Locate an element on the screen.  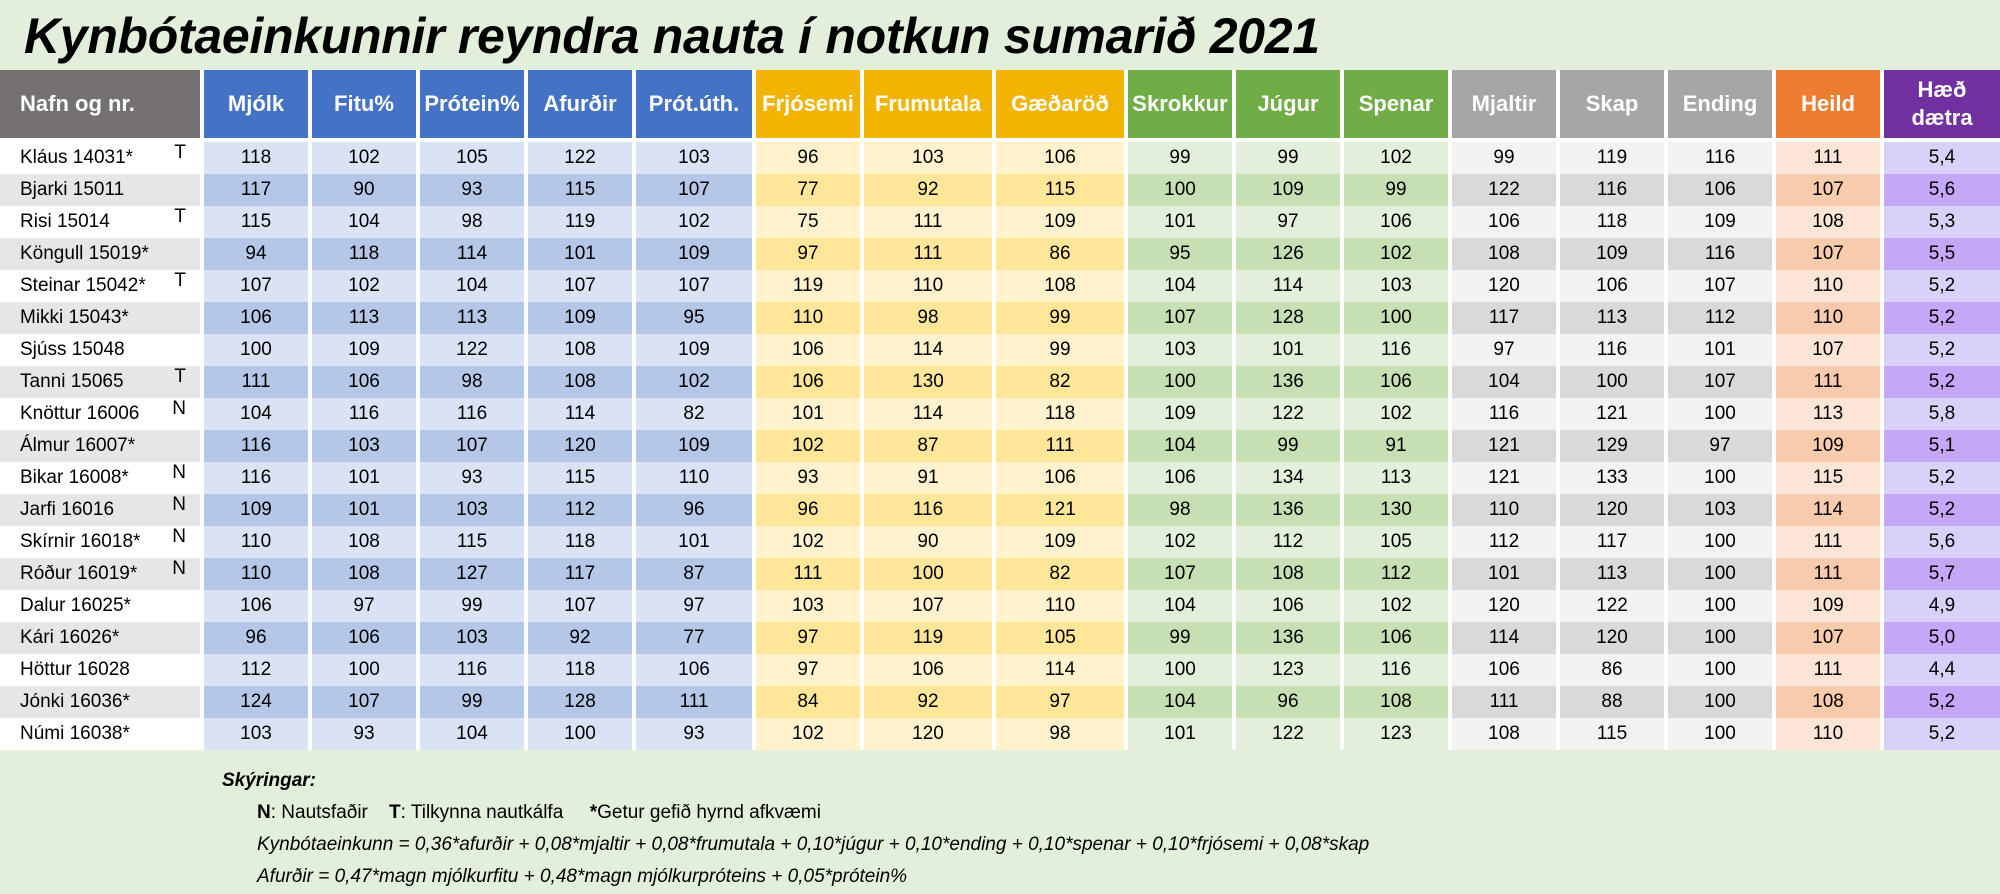
column-header: Spenar is located at coordinates (1398, 106).